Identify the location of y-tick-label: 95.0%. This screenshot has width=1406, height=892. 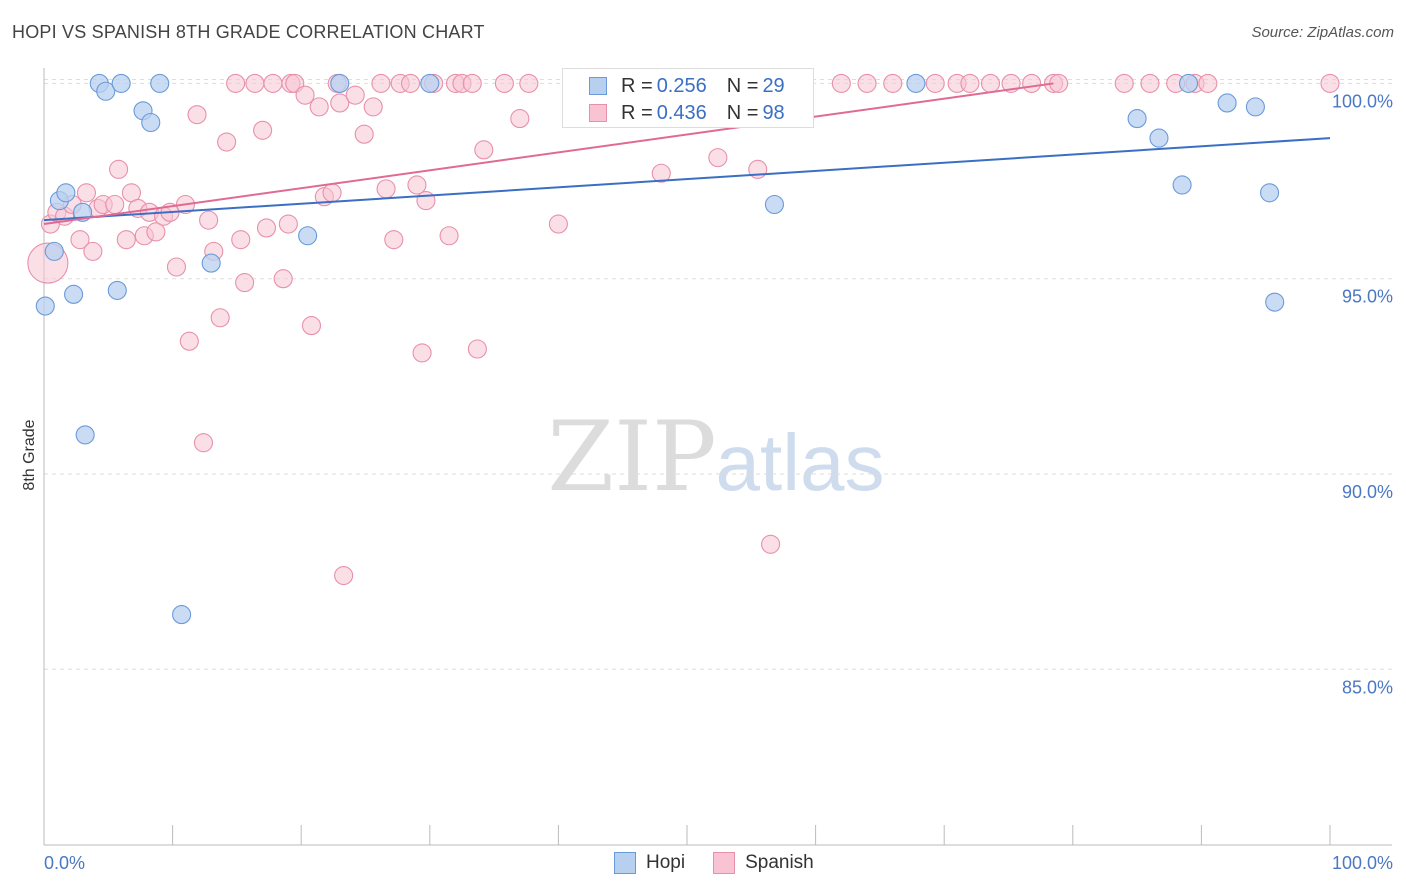
(1367, 297).